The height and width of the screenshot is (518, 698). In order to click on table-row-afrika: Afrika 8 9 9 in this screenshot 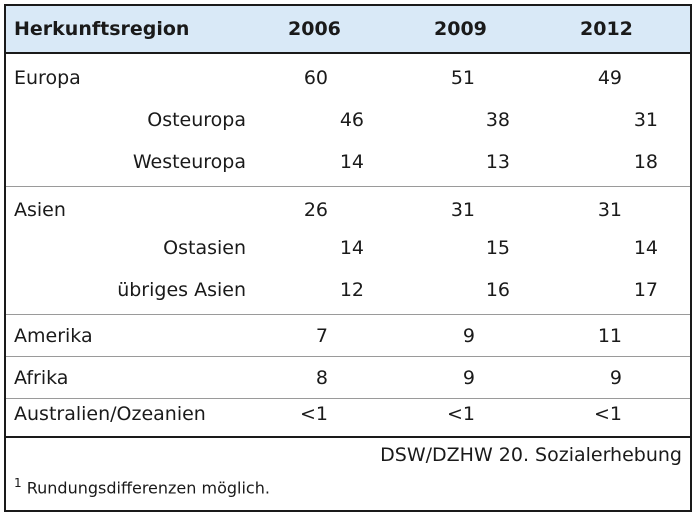, I will do `click(348, 378)`.